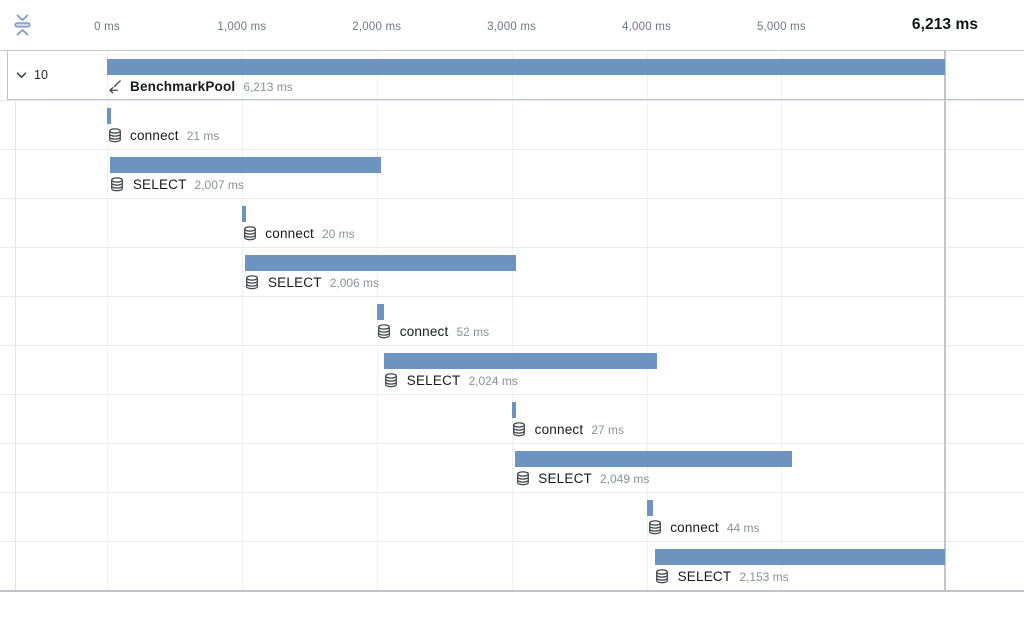 Image resolution: width=1024 pixels, height=618 pixels. Describe the element at coordinates (31, 75) in the screenshot. I see `span-group-expander: 10` at that location.